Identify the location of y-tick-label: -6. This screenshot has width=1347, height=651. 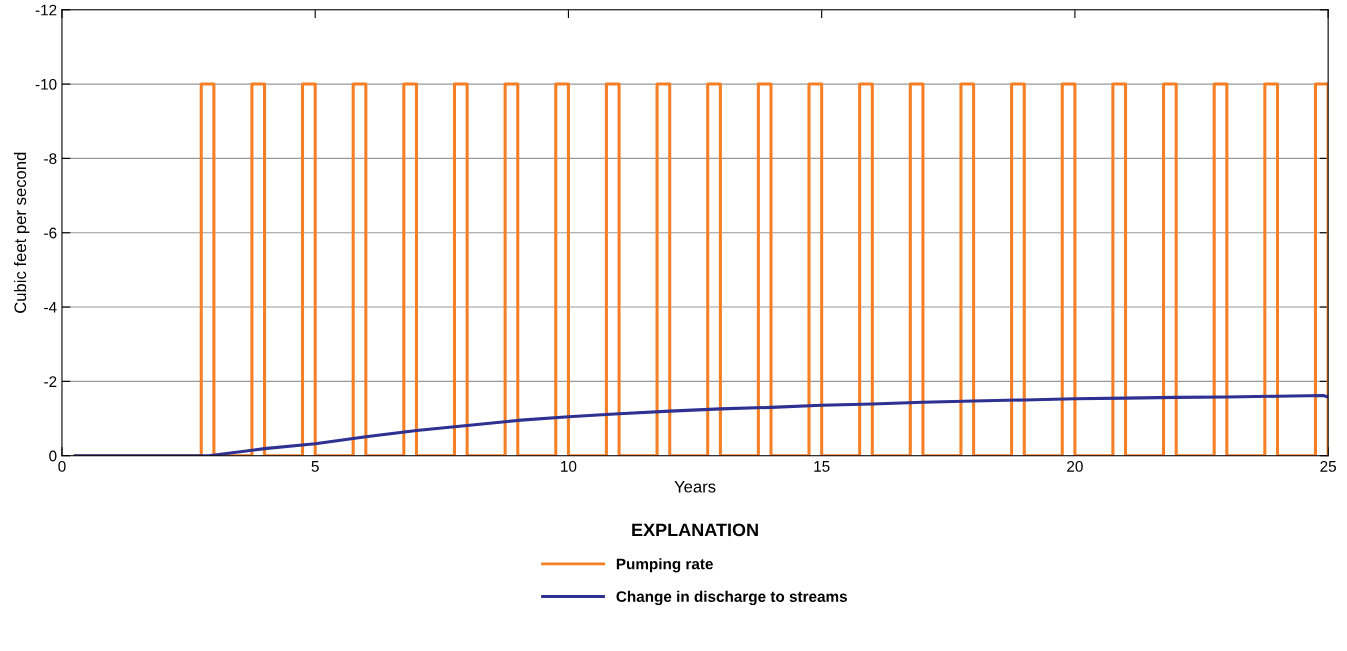
(50, 233).